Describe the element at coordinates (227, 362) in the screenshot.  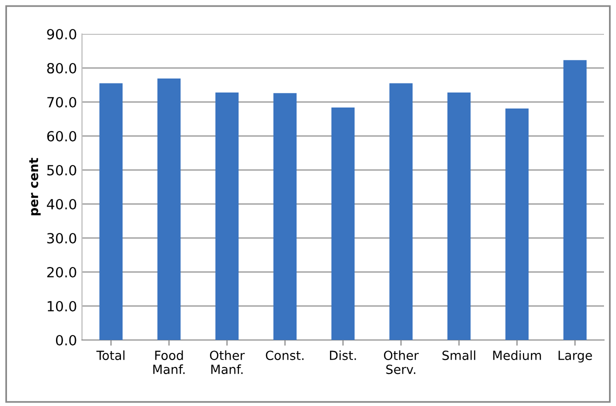
I see `x-tick-label: Other Manf.` at that location.